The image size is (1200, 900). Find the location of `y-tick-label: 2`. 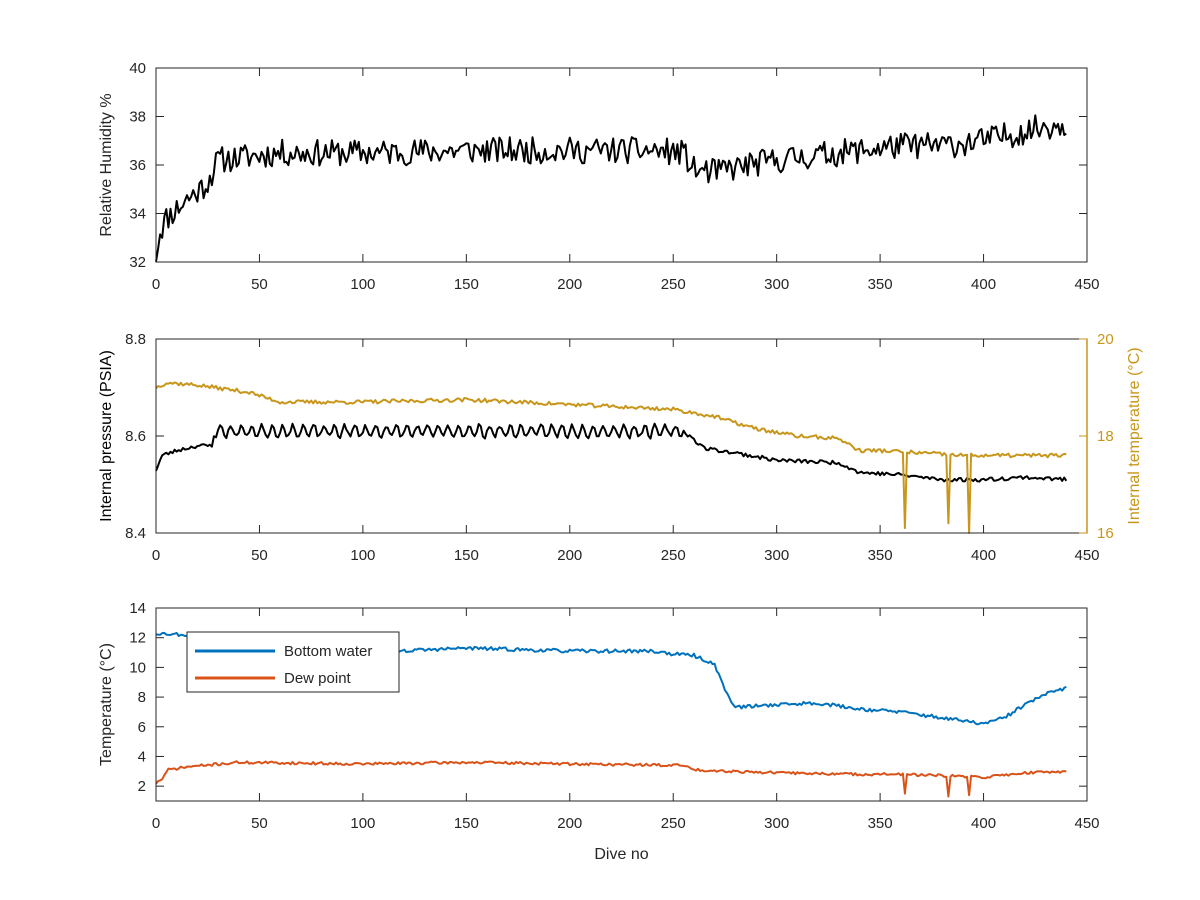

y-tick-label: 2 is located at coordinates (142, 786).